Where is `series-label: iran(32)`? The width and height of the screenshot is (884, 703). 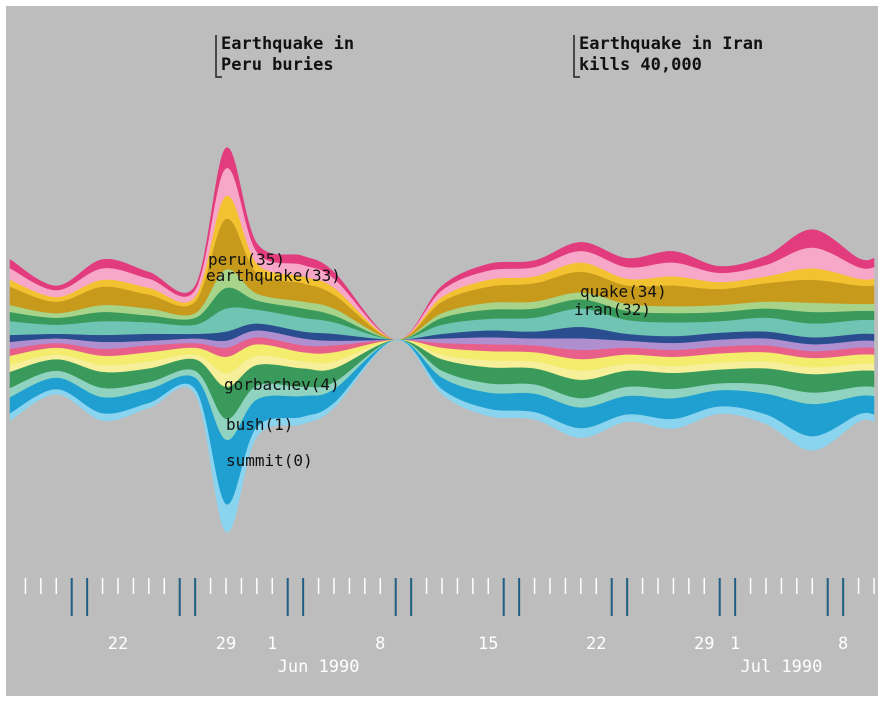
series-label: iran(32) is located at coordinates (612, 309).